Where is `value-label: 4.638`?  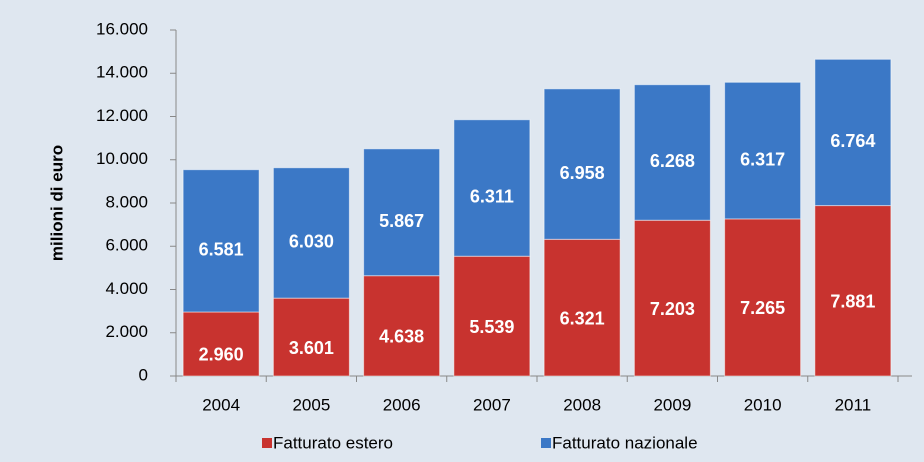 value-label: 4.638 is located at coordinates (401, 337).